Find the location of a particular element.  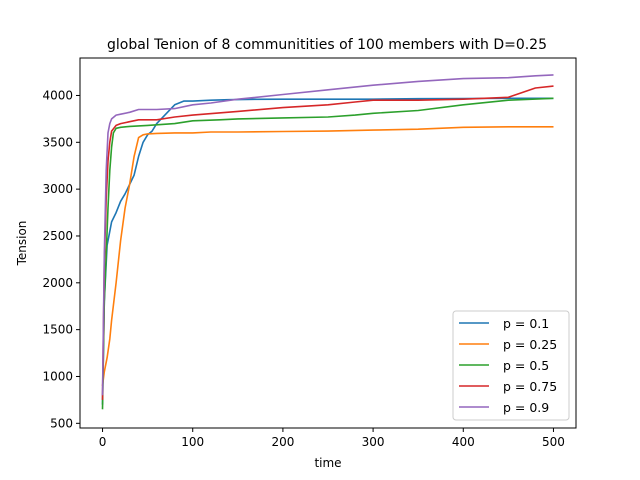

x-tick-label: 0 is located at coordinates (103, 442).